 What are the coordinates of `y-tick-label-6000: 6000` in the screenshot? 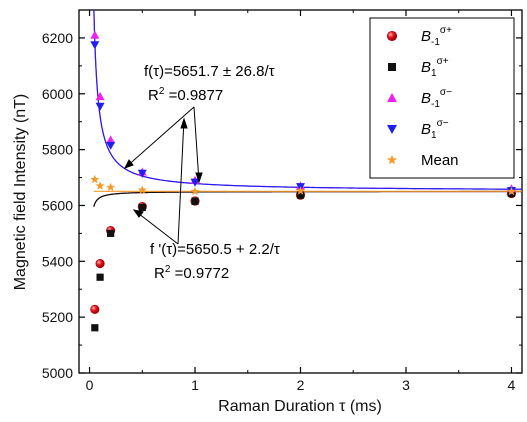 It's located at (57, 94).